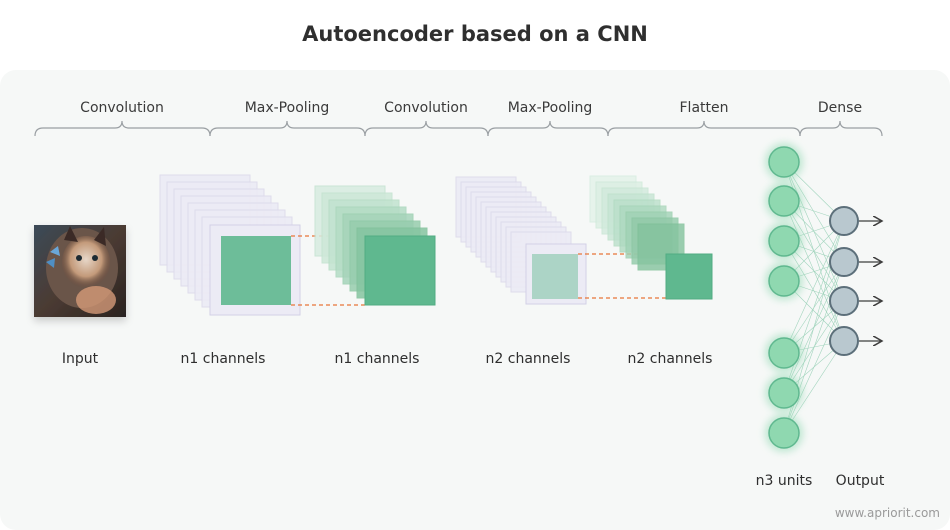  What do you see at coordinates (844, 281) in the screenshot?
I see `dense-output-units` at bounding box center [844, 281].